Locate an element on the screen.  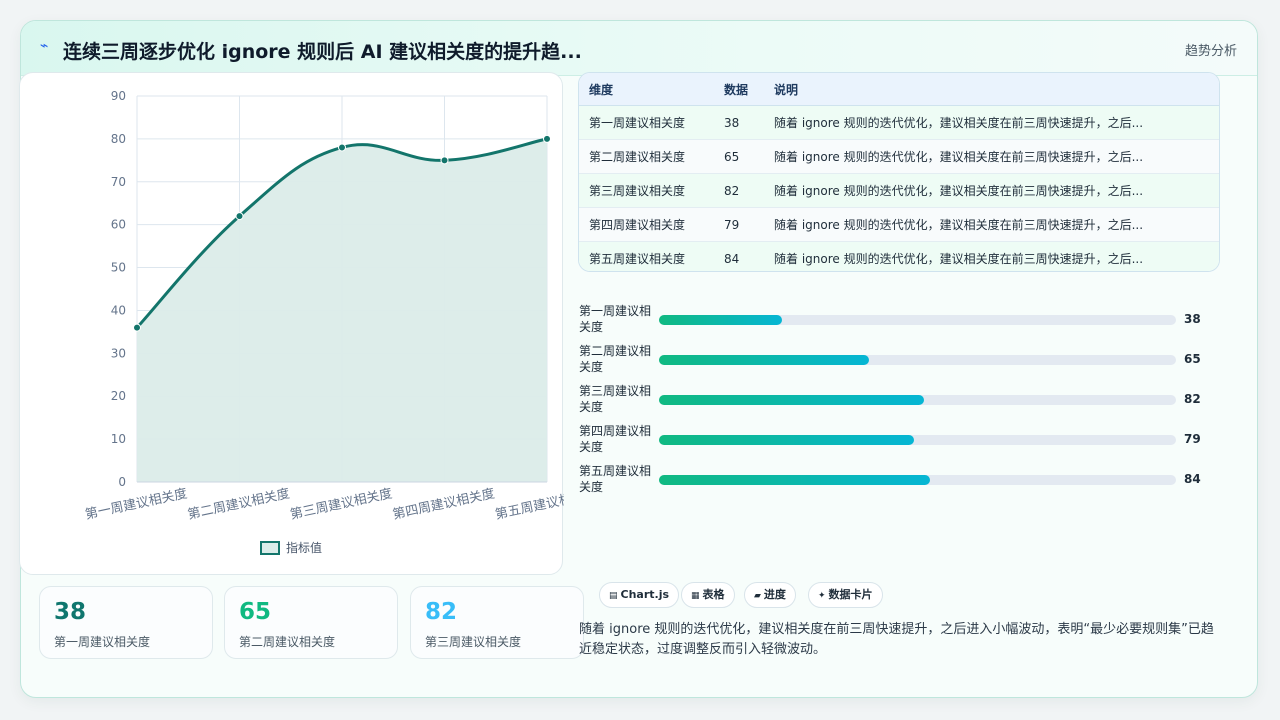
x-tick-label: 第三周建议相关度 is located at coordinates (341, 503).